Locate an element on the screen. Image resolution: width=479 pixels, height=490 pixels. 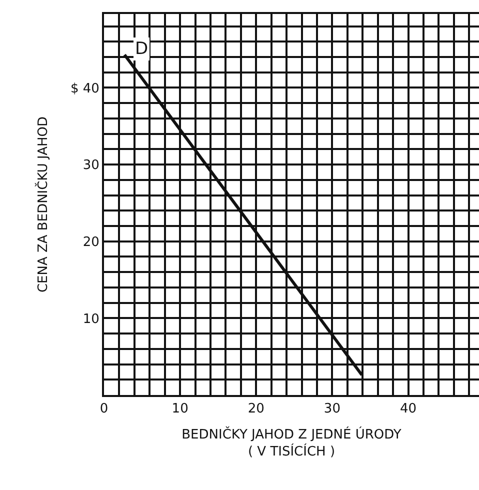
x-tick-label: 40 is located at coordinates (408, 409).